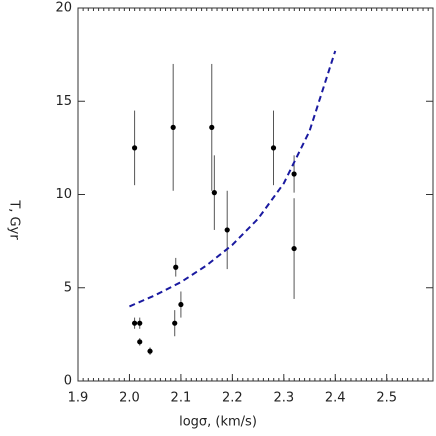 This screenshot has height=436, width=436. Describe the element at coordinates (218, 422) in the screenshot. I see `x-axis-label: logσ, (km/s)` at that location.